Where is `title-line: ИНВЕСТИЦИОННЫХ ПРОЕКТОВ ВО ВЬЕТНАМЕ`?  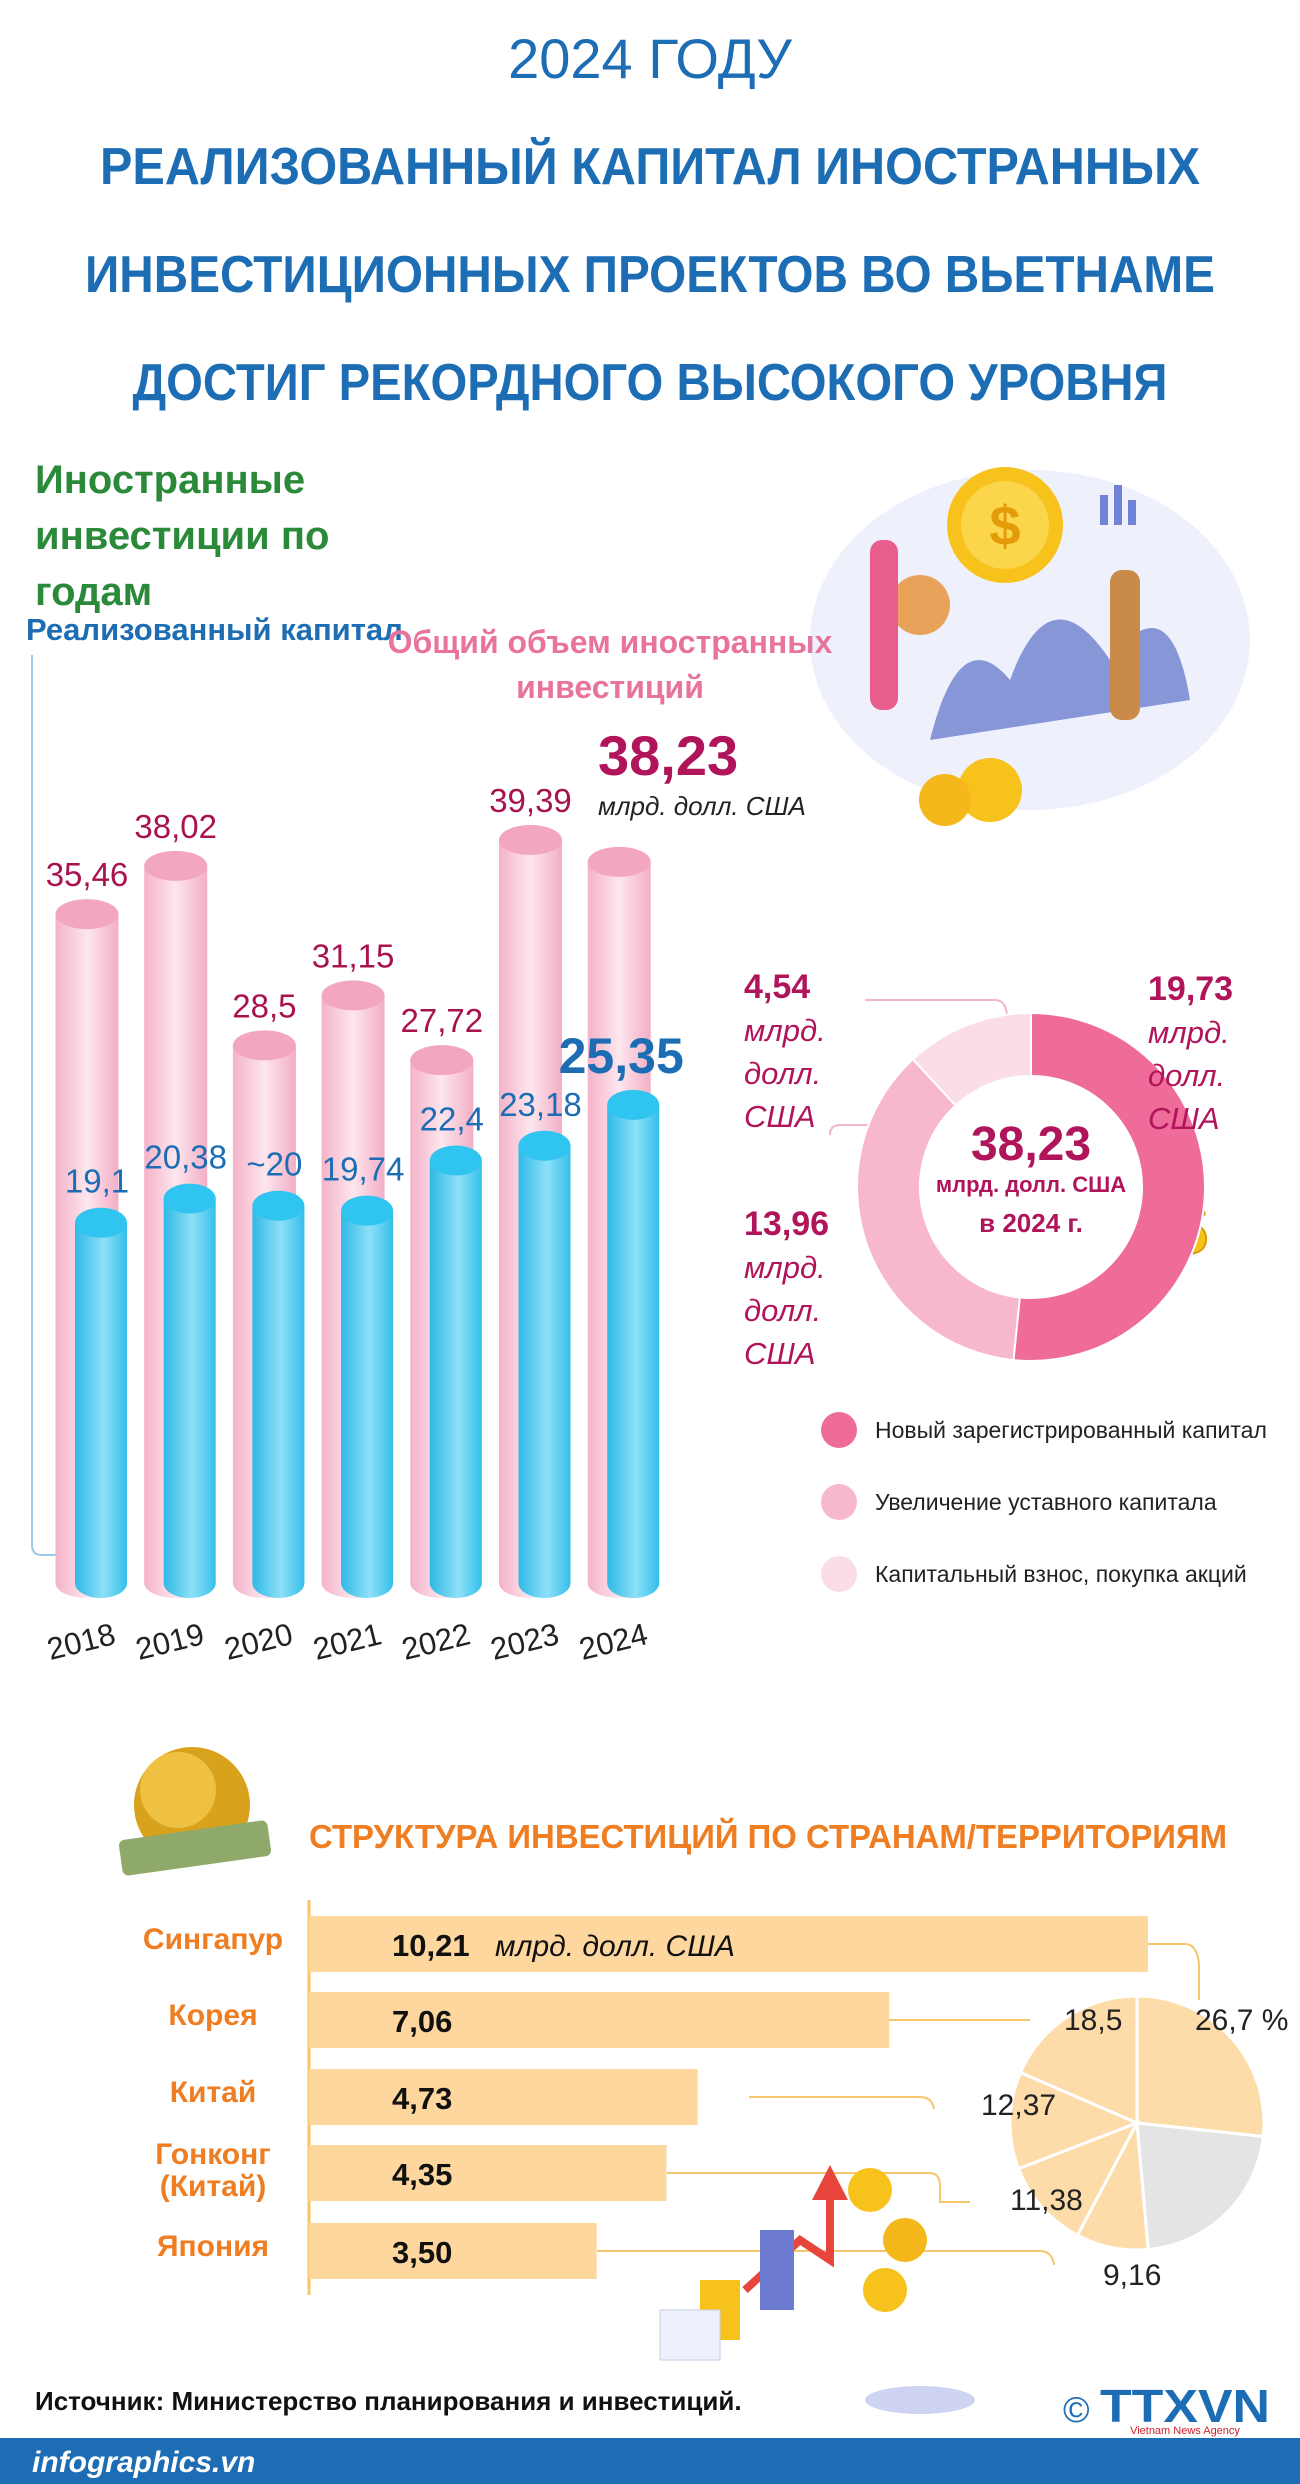
title-line: ИНВЕСТИЦИОННЫХ ПРОЕКТОВ ВО ВЬЕТНАМЕ is located at coordinates (650, 275).